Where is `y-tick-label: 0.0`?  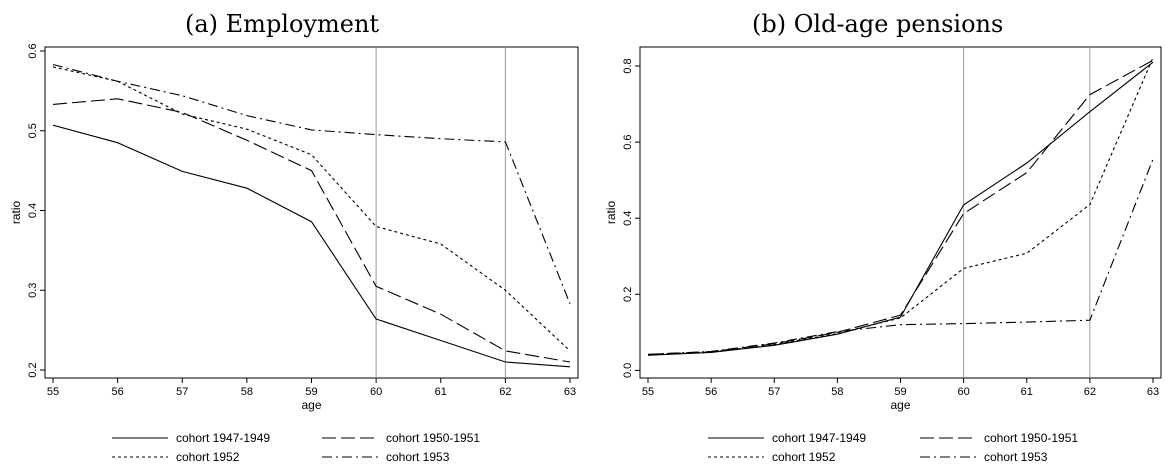
y-tick-label: 0.0 is located at coordinates (628, 370).